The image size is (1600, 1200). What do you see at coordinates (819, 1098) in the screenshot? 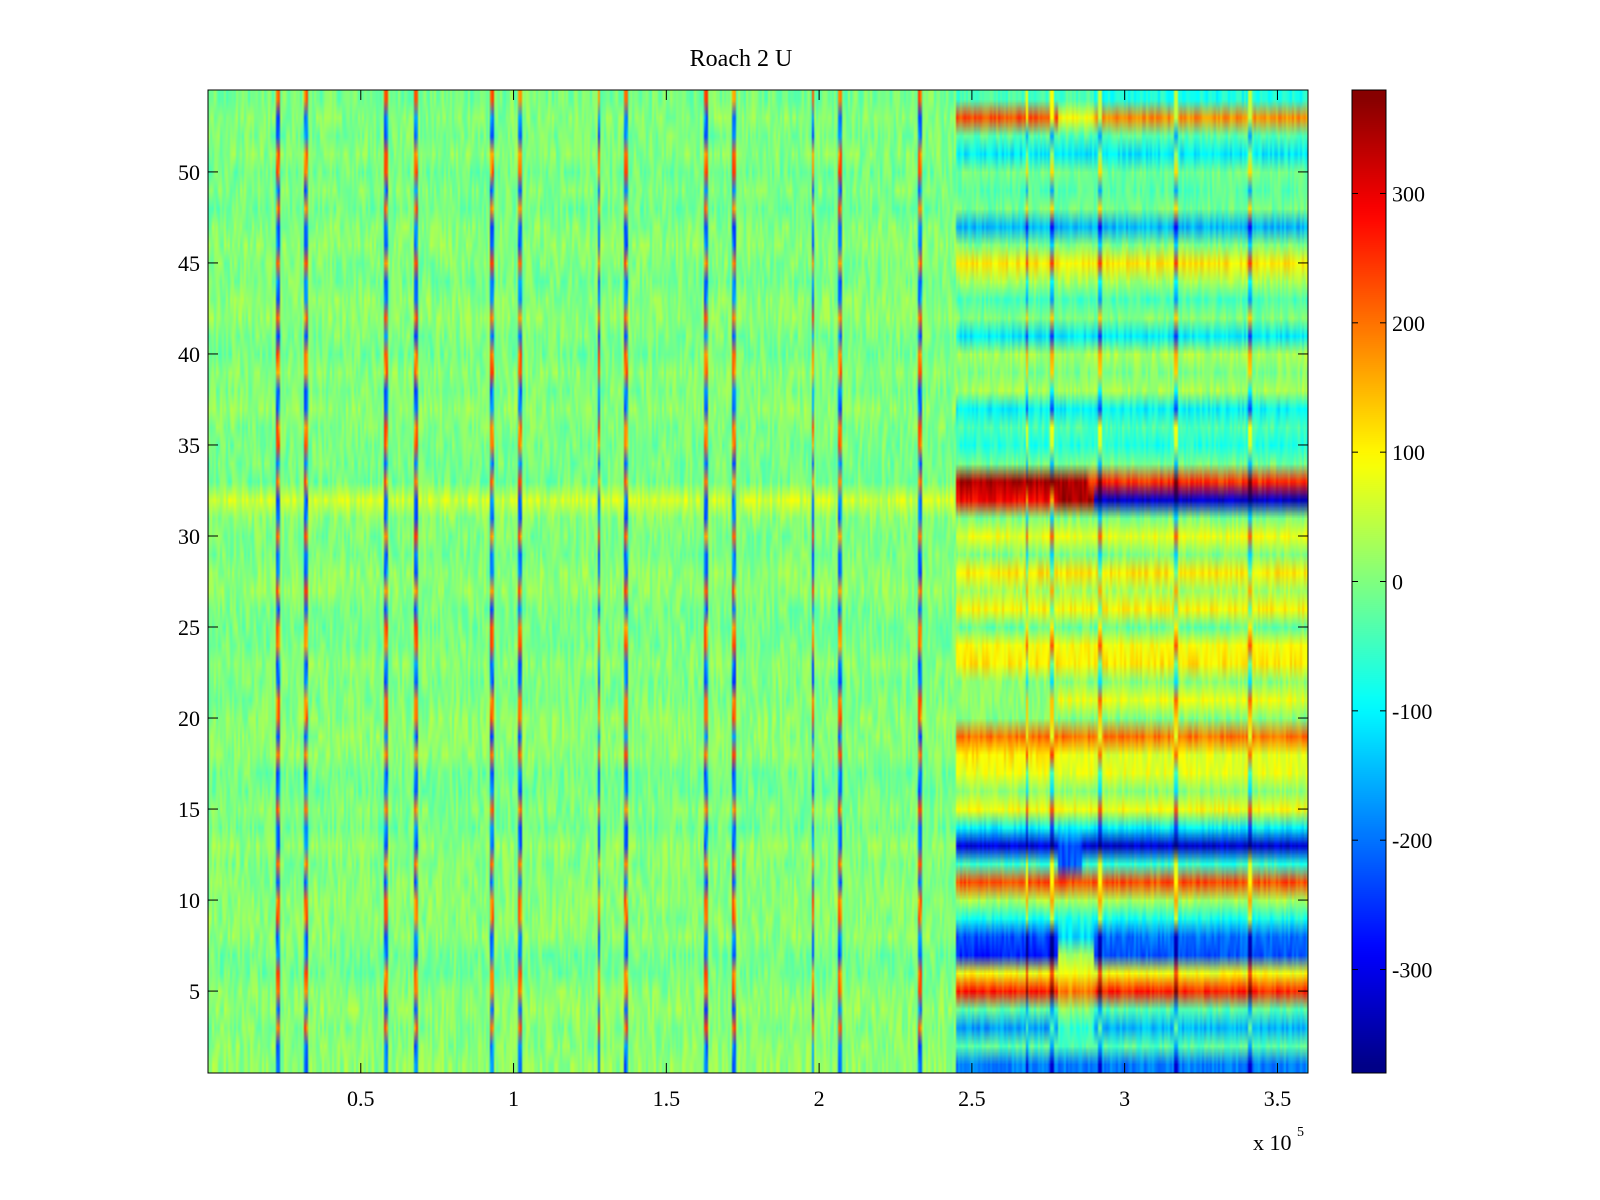
I see `x-tick-label: 2` at bounding box center [819, 1098].